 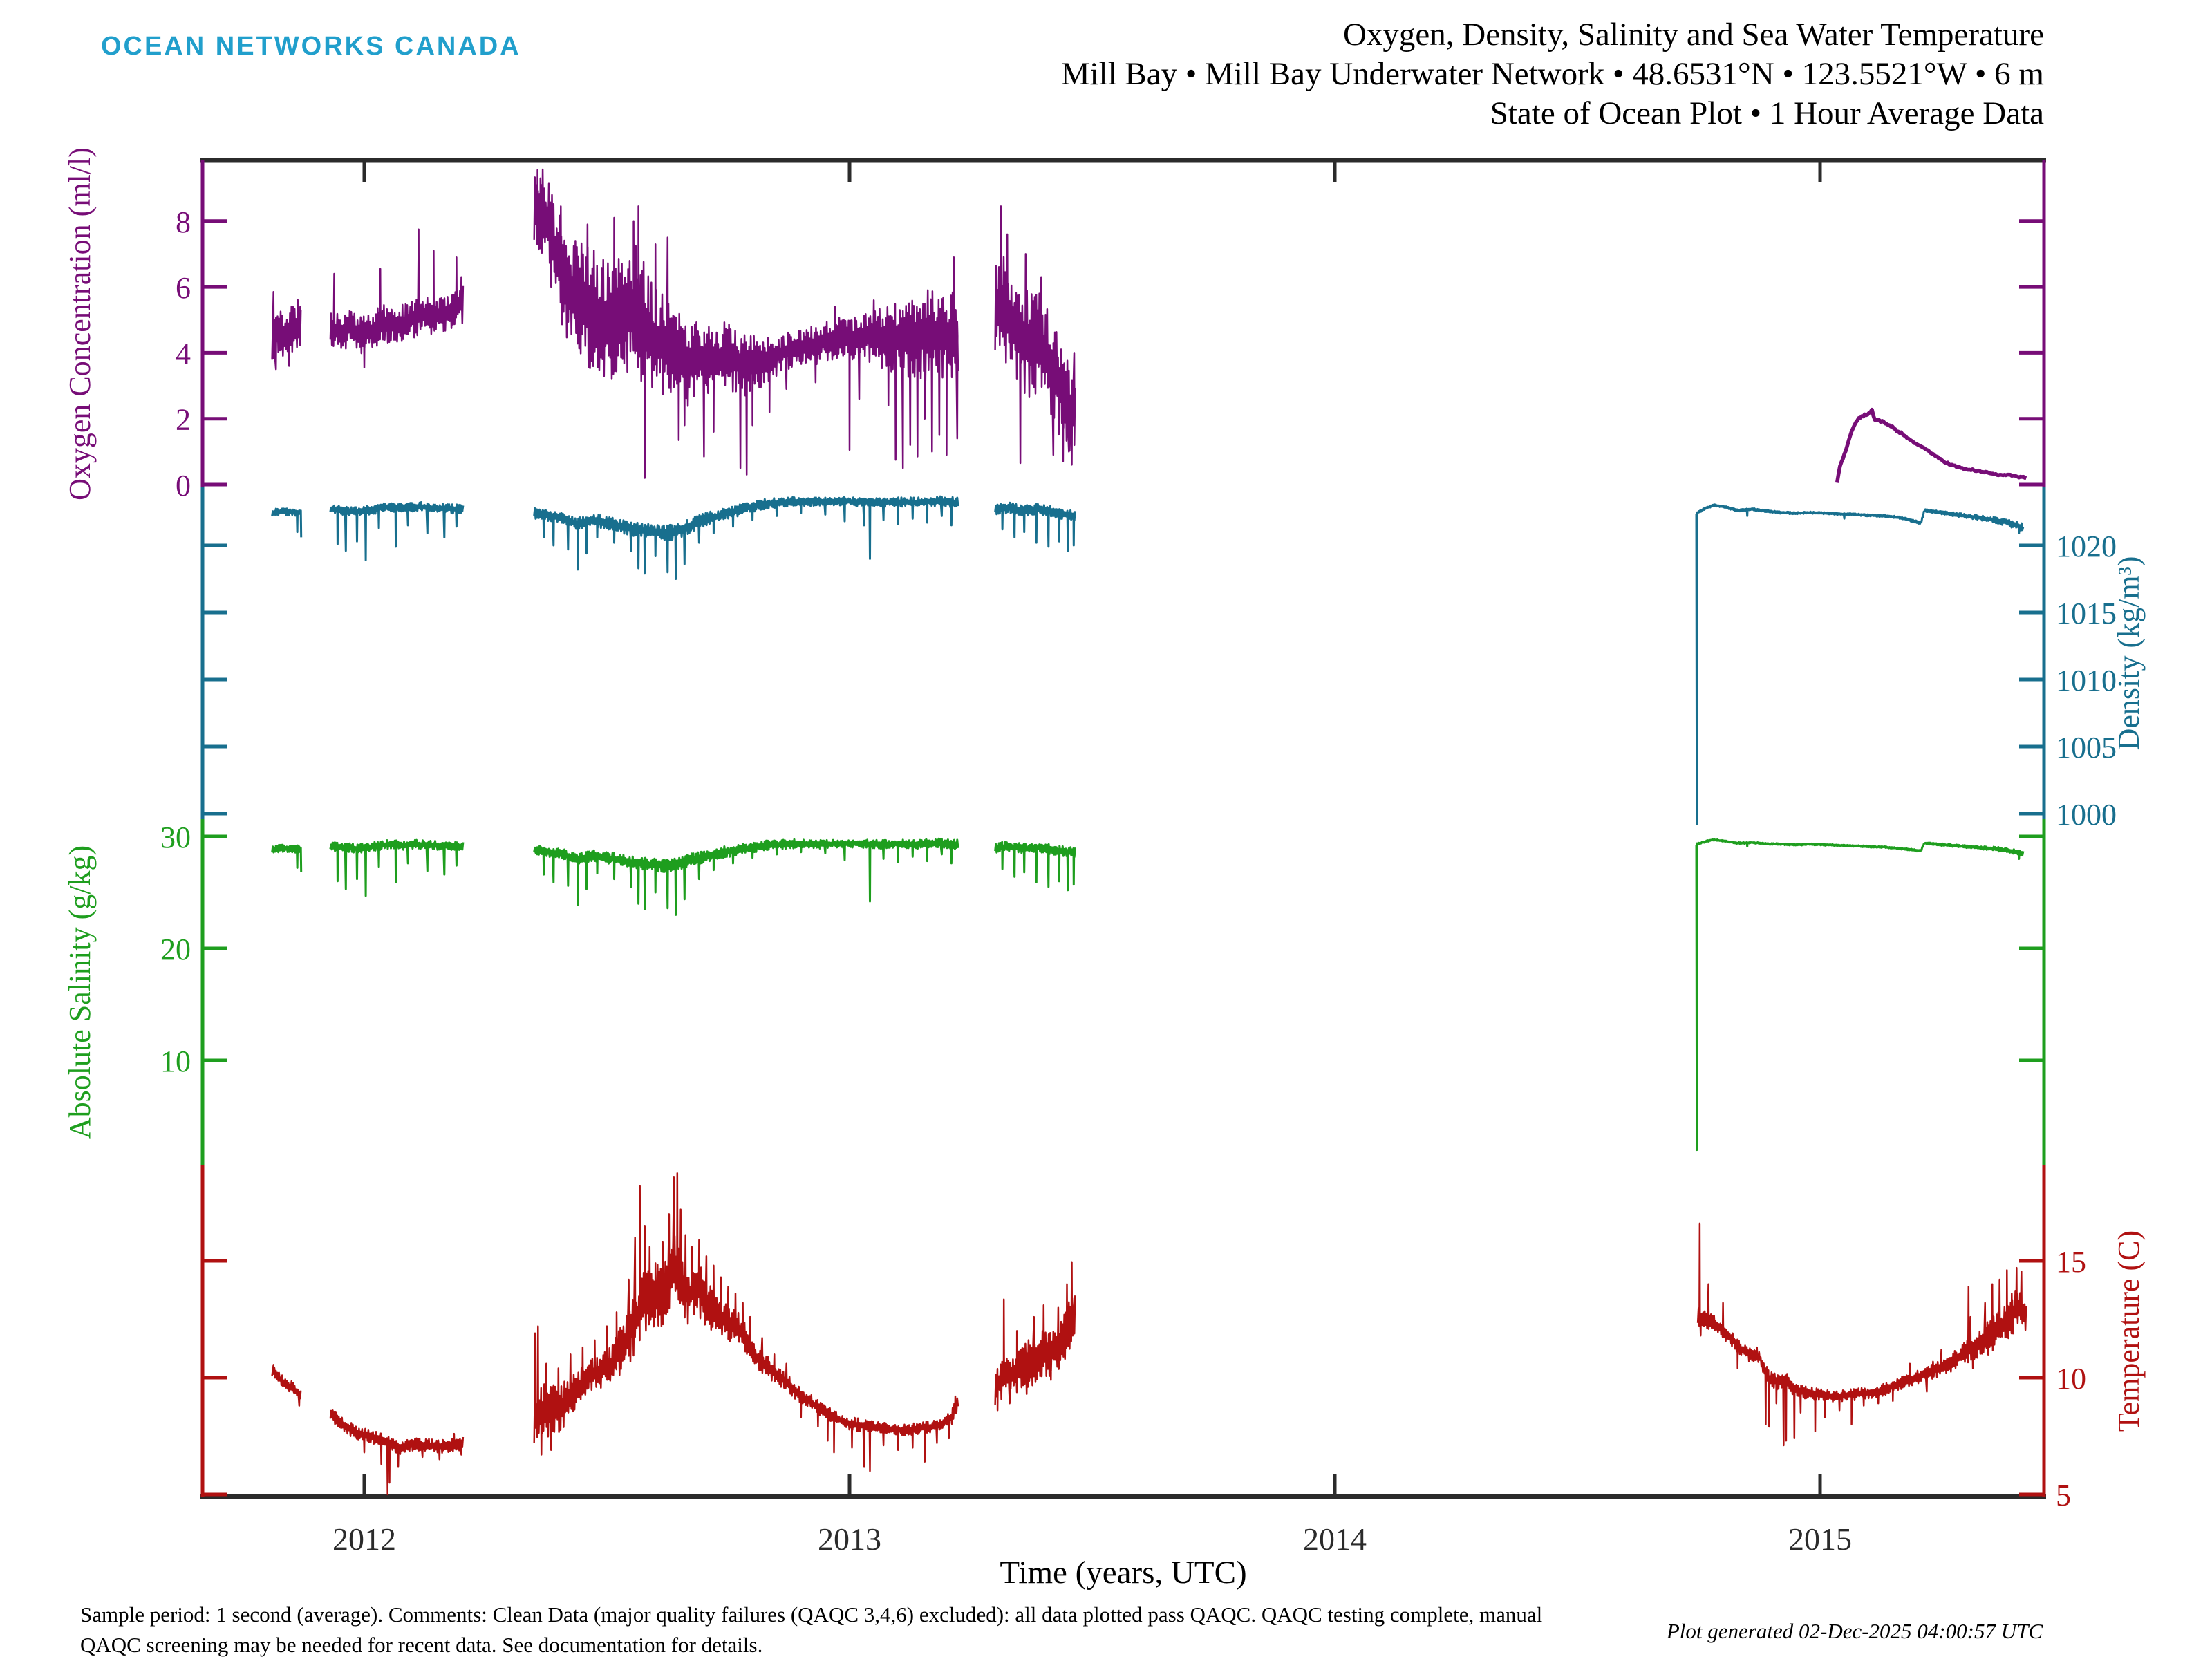 What do you see at coordinates (2086, 680) in the screenshot?
I see `tick-label-density: 1010` at bounding box center [2086, 680].